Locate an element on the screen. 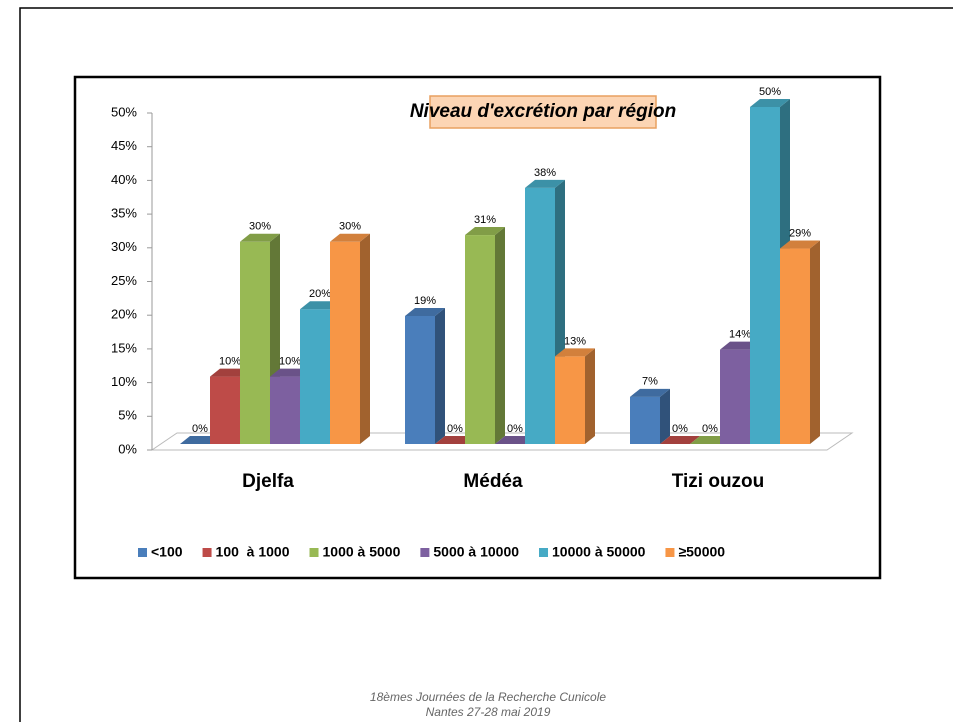  value-label: 20% is located at coordinates (320, 294).